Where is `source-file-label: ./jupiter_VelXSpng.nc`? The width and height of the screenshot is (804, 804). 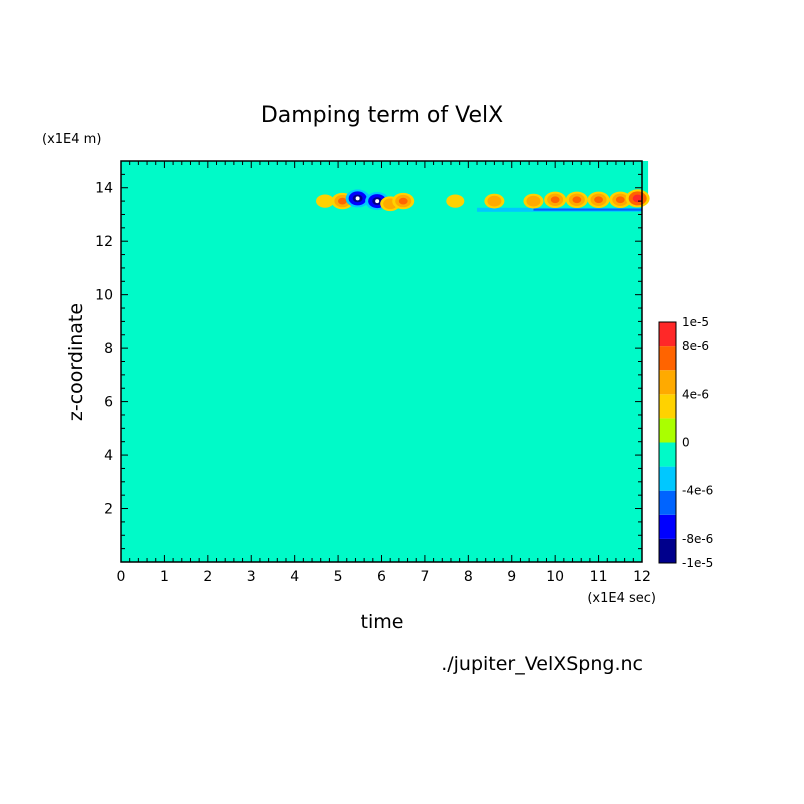 source-file-label: ./jupiter_VelXSpng.nc is located at coordinates (542, 664).